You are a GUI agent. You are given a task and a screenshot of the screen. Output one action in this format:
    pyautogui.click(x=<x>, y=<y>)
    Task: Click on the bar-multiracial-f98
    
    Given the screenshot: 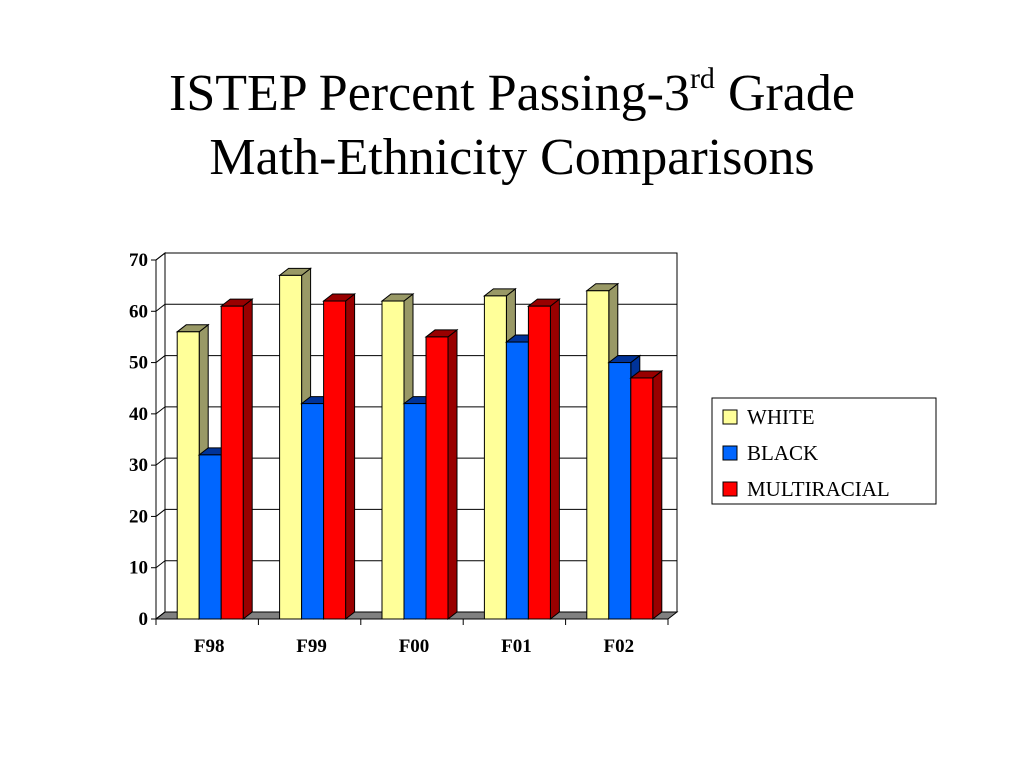 What is the action you would take?
    pyautogui.click(x=232, y=462)
    